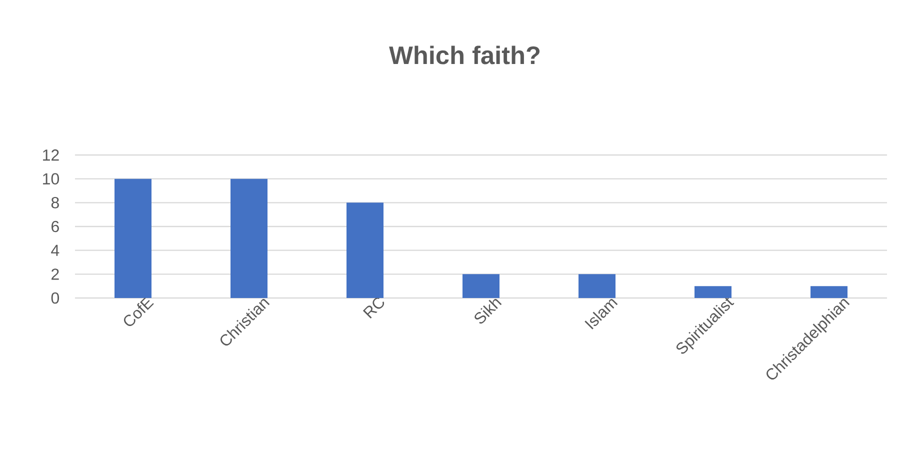 The width and height of the screenshot is (913, 450). What do you see at coordinates (464, 55) in the screenshot?
I see `chart-title: Which faith?` at bounding box center [464, 55].